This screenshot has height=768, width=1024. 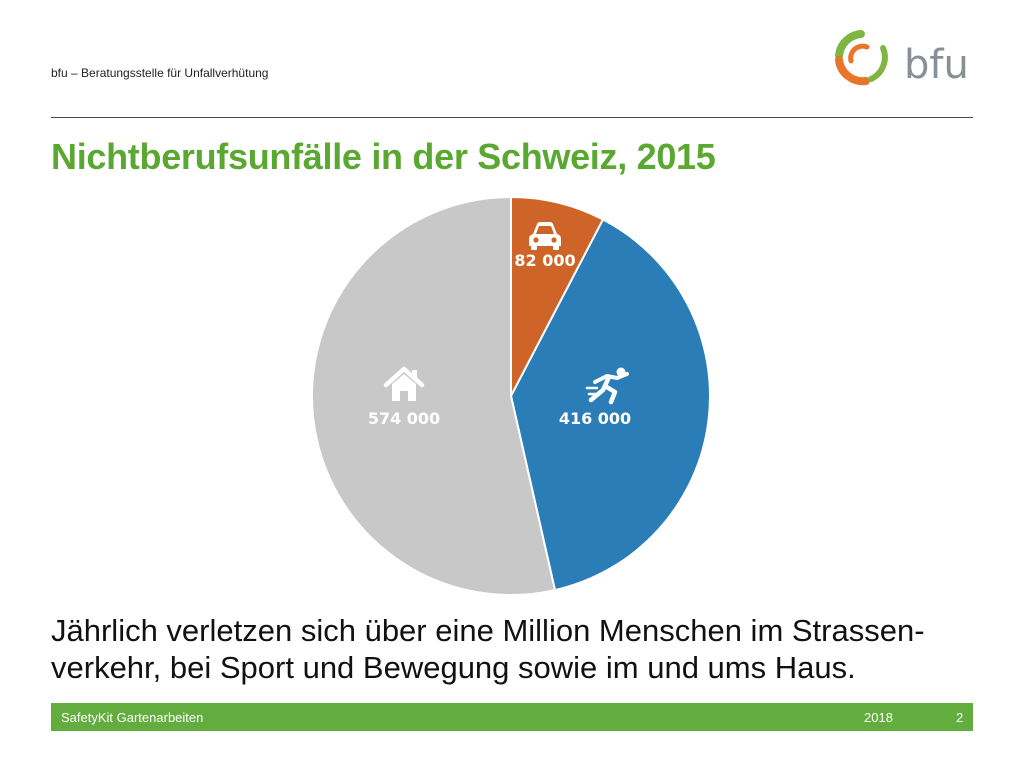 What do you see at coordinates (544, 260) in the screenshot?
I see `slice-label-road: 82 000` at bounding box center [544, 260].